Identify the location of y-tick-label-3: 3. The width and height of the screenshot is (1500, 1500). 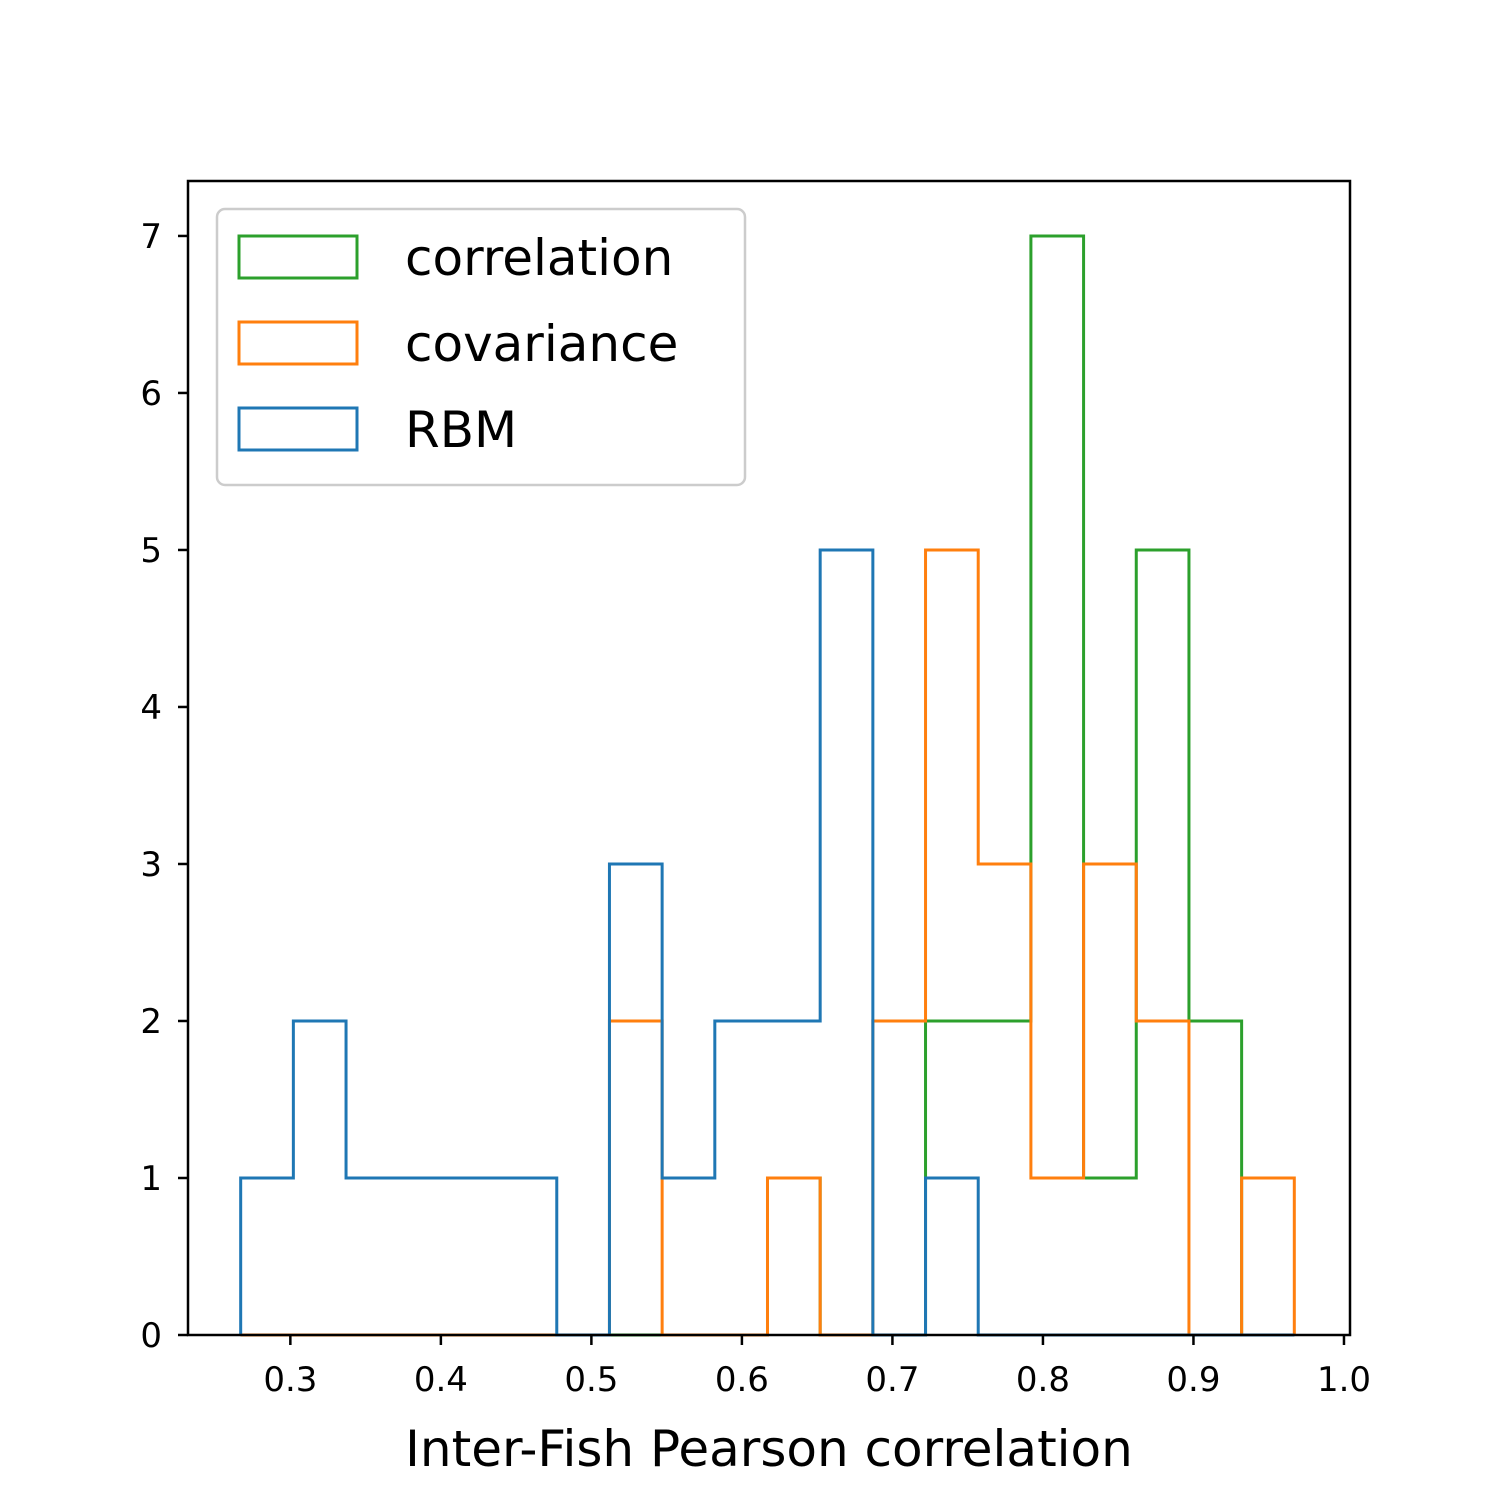
(151, 865).